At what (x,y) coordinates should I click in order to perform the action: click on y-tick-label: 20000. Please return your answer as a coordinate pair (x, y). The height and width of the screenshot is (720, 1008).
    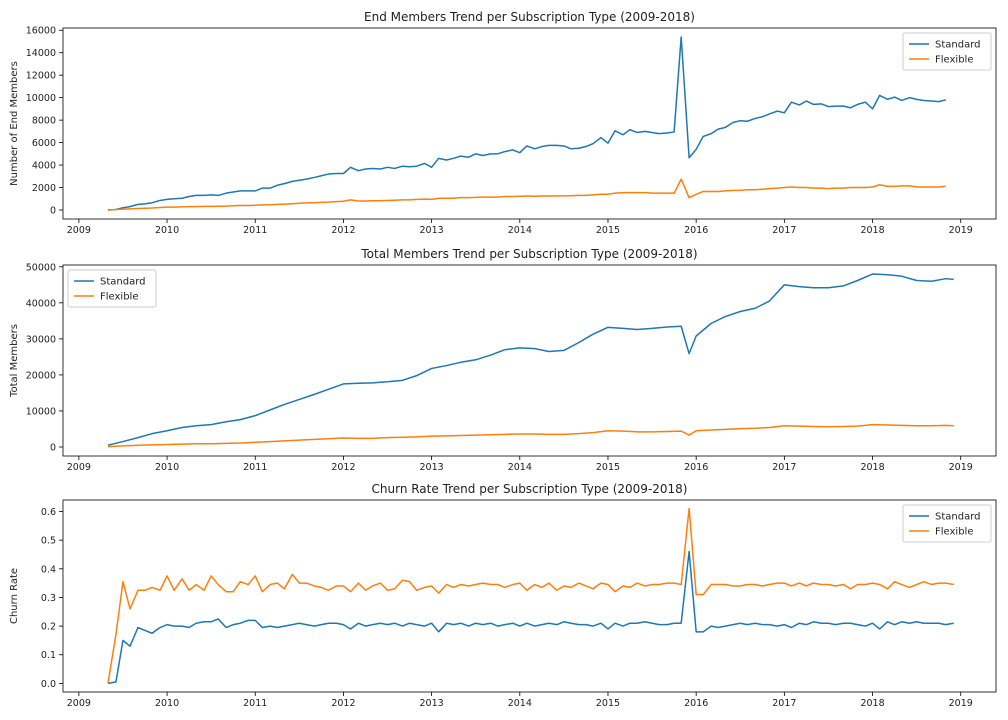
    Looking at the image, I should click on (41, 375).